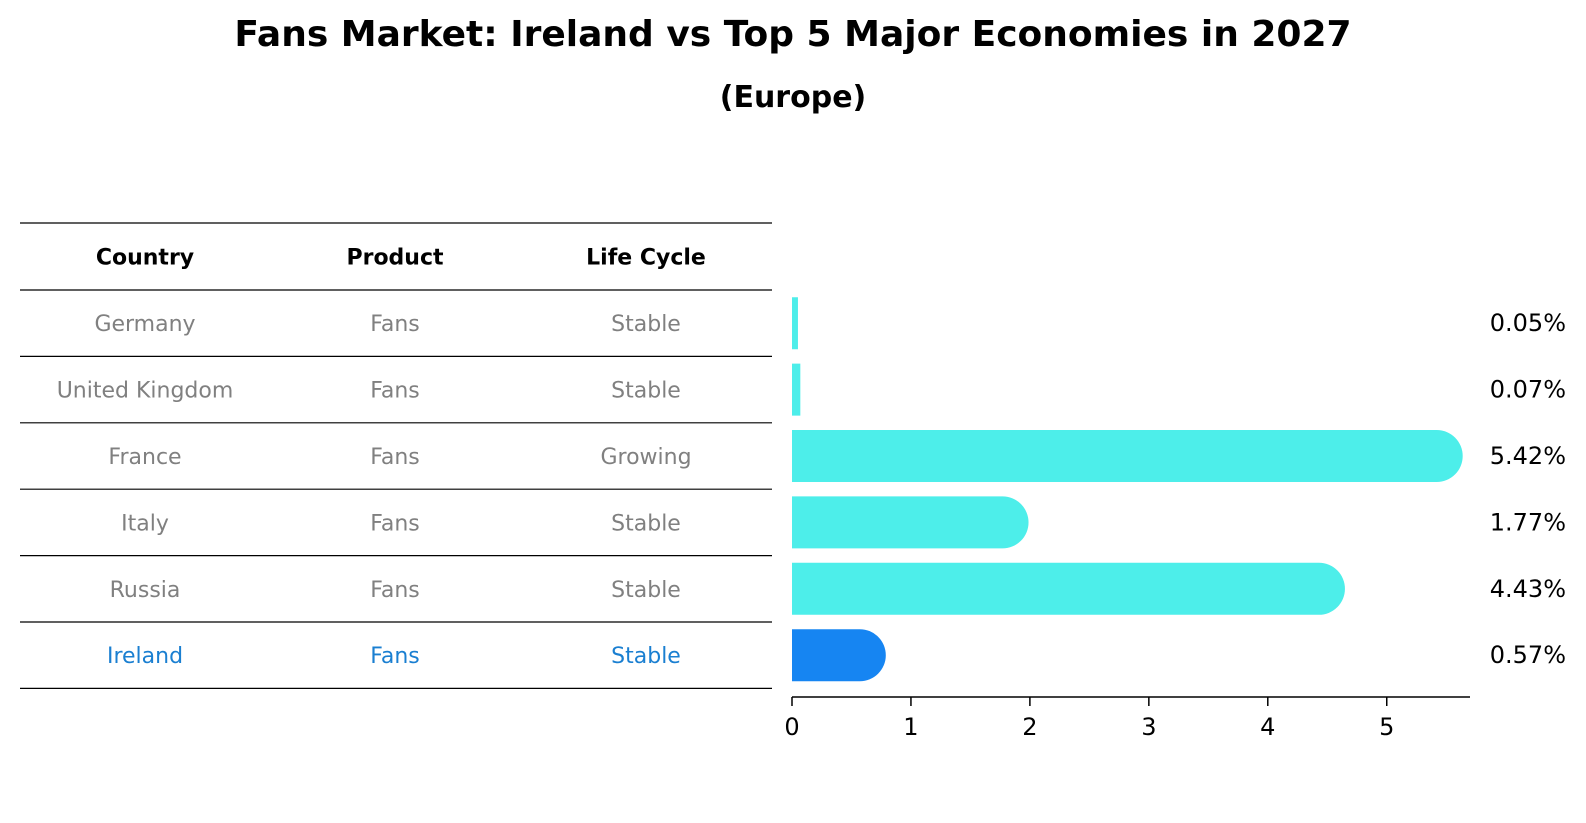 Image resolution: width=1586 pixels, height=823 pixels. Describe the element at coordinates (1029, 727) in the screenshot. I see `x-tick-label: 2` at that location.